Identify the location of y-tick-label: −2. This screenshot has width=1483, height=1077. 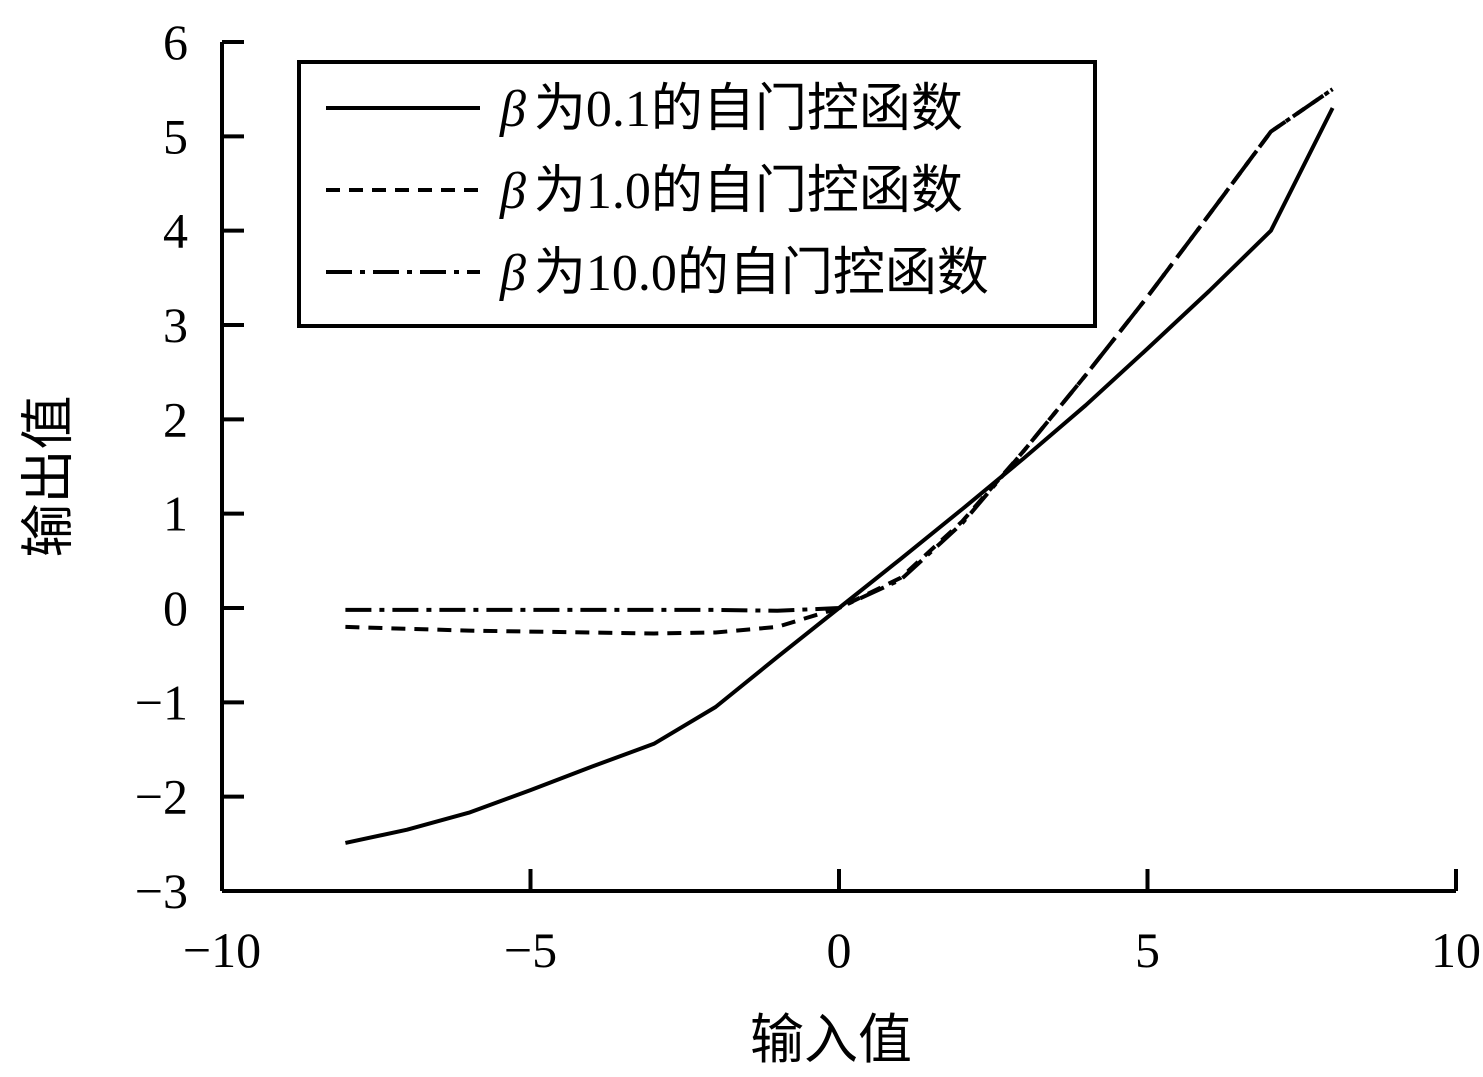
(161, 797).